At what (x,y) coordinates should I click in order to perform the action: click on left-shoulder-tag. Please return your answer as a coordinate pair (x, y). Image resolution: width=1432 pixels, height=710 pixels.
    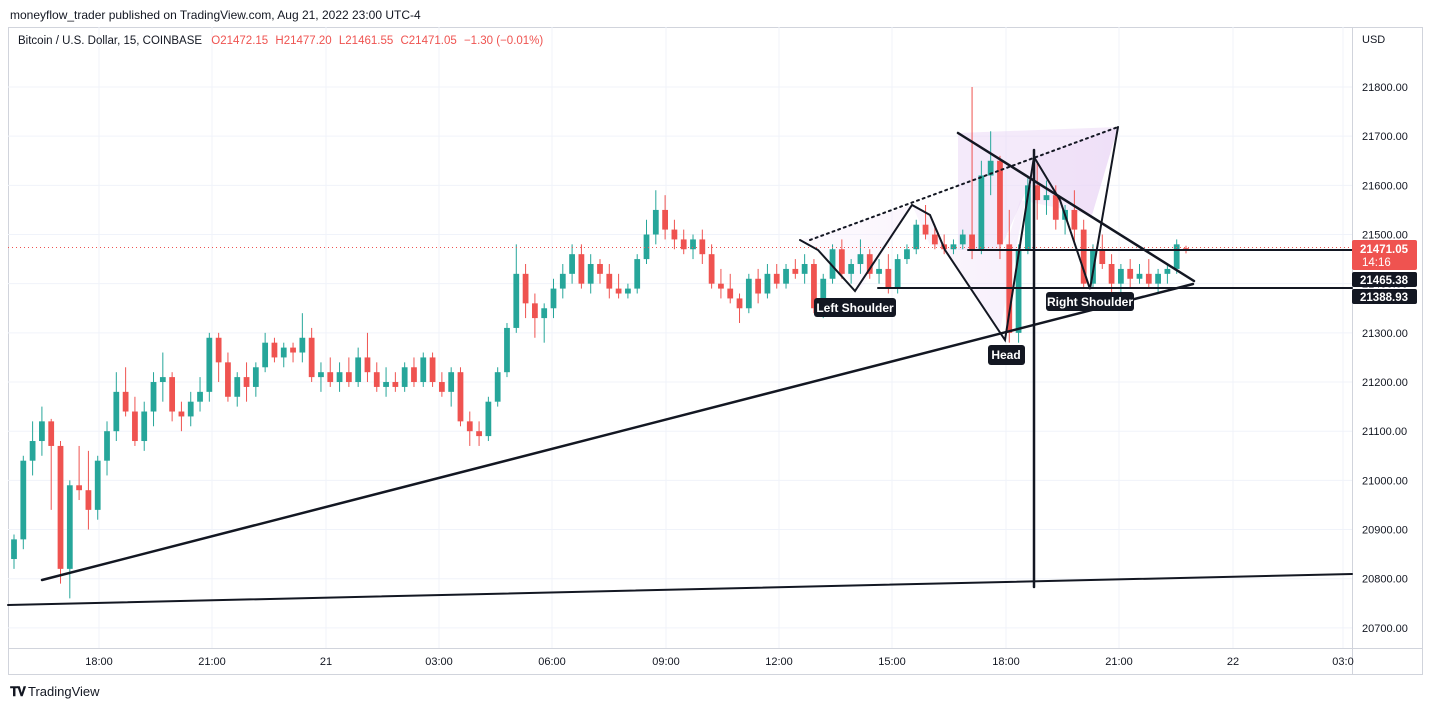
    Looking at the image, I should click on (855, 307).